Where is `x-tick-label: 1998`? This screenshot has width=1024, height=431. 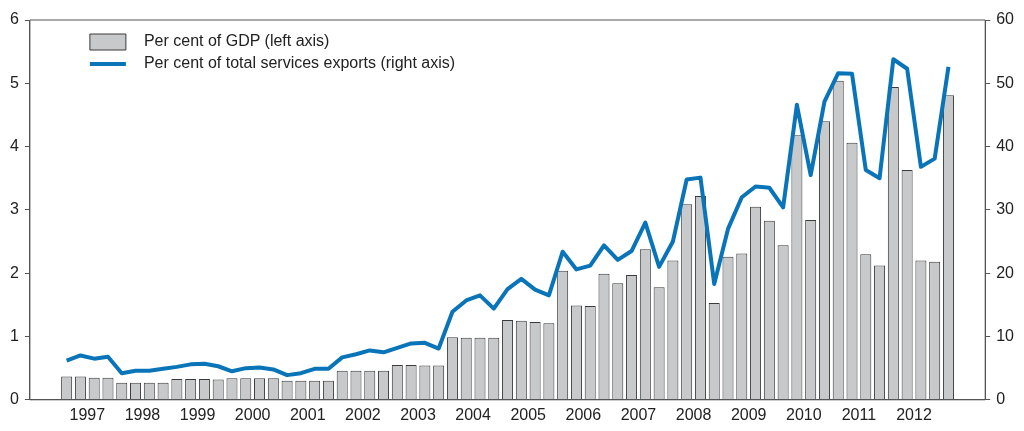
x-tick-label: 1998 is located at coordinates (142, 414).